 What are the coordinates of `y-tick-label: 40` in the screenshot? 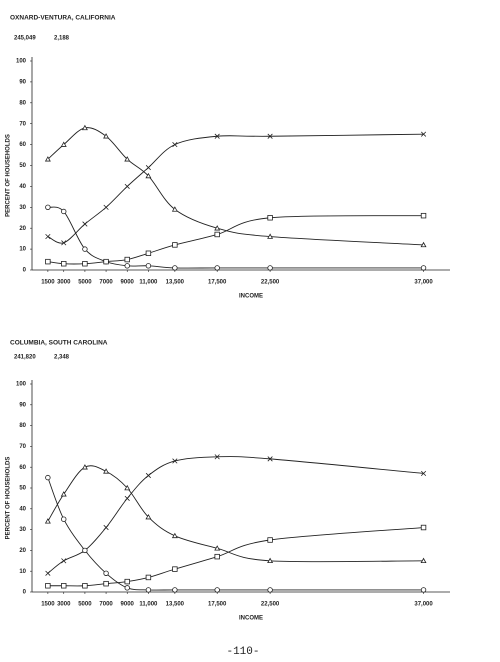 It's located at (22, 187).